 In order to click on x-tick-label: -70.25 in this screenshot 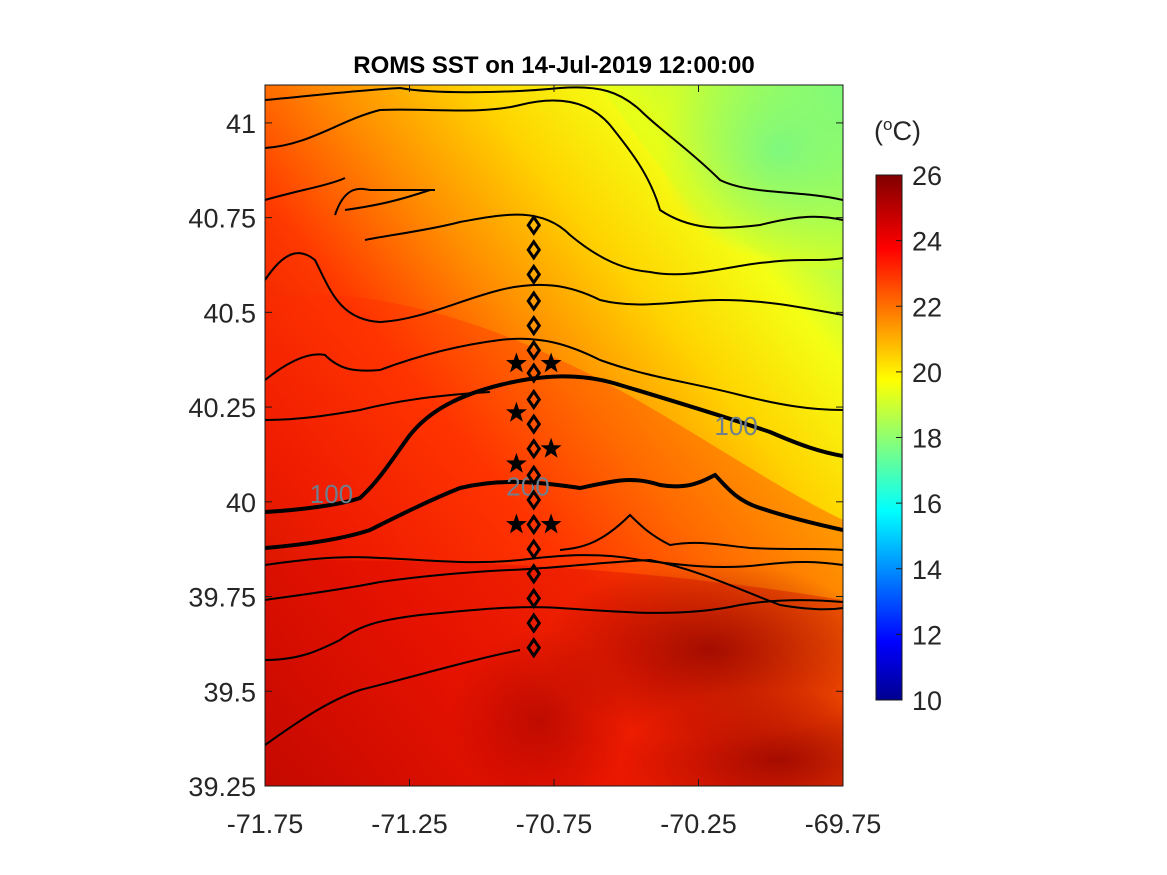, I will do `click(698, 824)`.